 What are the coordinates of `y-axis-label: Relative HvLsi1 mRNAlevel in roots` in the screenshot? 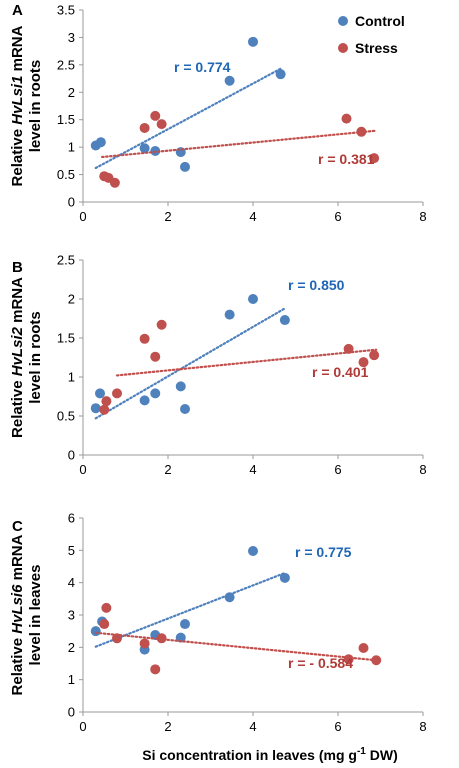 It's located at (26, 105).